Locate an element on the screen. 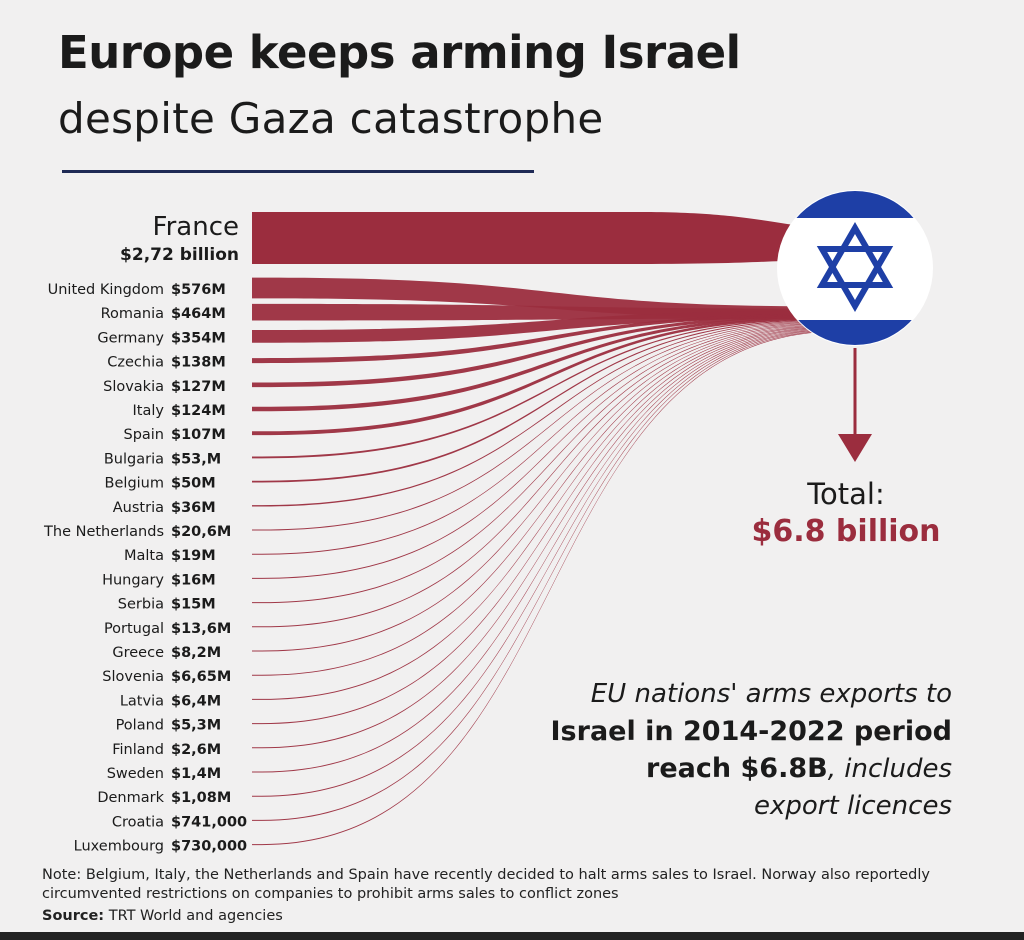 This screenshot has height=940, width=1024. country-name: United Kingdom is located at coordinates (106, 290).